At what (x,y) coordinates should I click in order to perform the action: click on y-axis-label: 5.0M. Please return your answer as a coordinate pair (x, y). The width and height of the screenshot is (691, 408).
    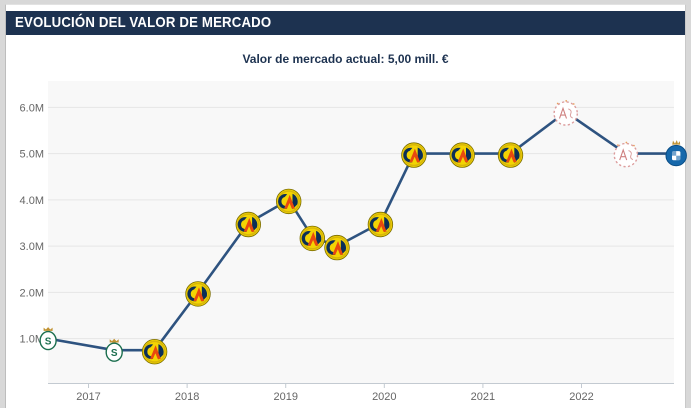
    Looking at the image, I should click on (32, 155).